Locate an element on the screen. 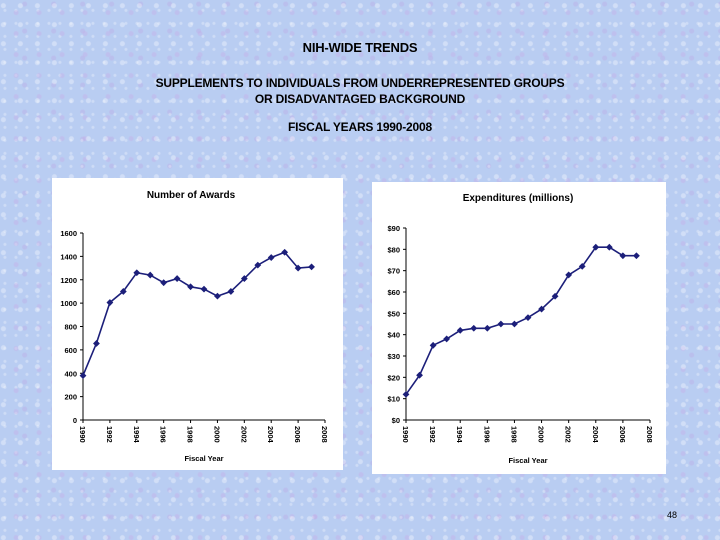 This screenshot has width=720, height=540. awards-x-tick-label: 2000 is located at coordinates (216, 434).